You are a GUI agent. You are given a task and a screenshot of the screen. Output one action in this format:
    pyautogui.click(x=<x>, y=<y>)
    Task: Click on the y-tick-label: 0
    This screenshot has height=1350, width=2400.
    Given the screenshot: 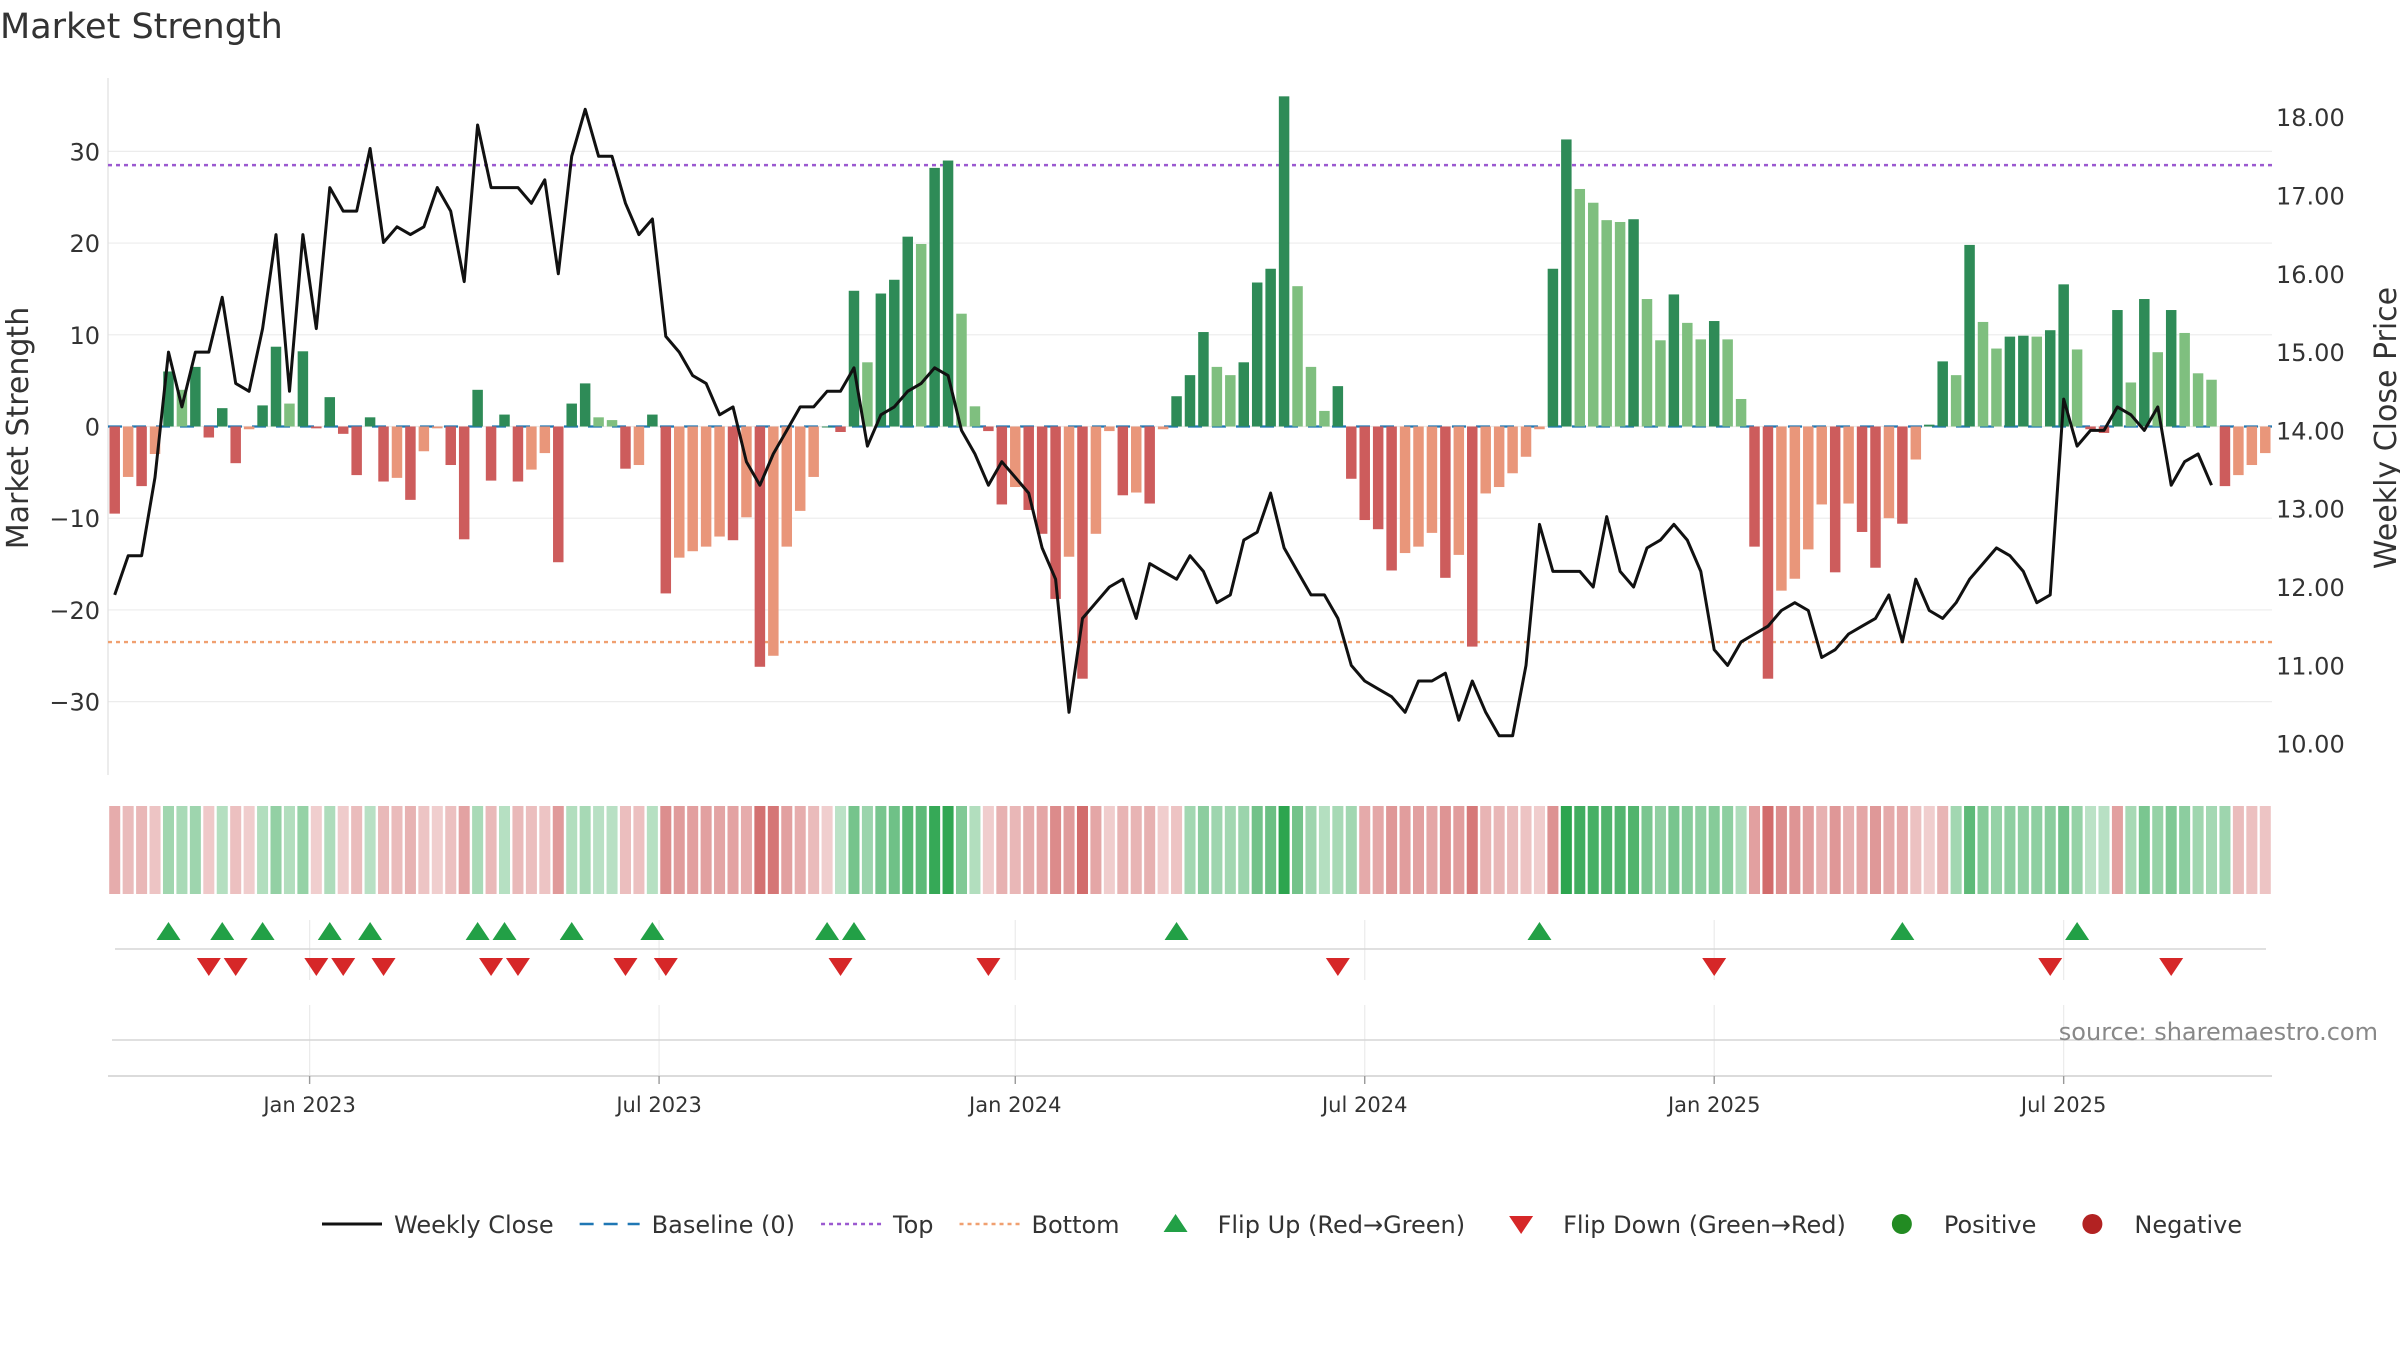 What is the action you would take?
    pyautogui.click(x=92, y=428)
    